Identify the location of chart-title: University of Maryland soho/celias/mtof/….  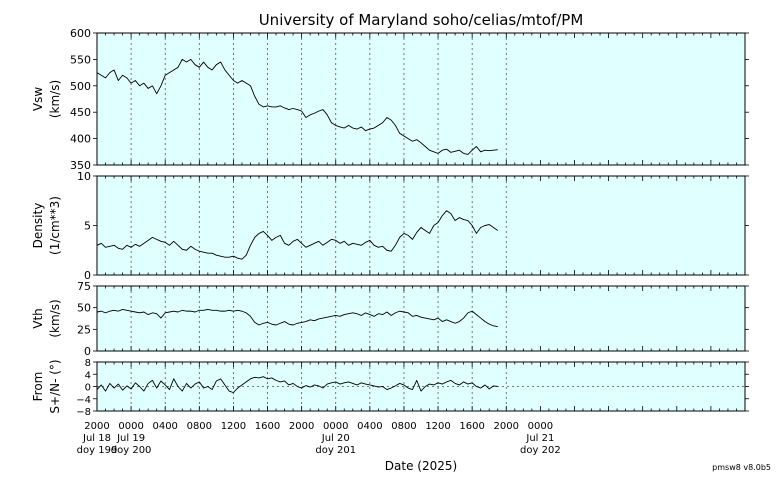
(421, 20).